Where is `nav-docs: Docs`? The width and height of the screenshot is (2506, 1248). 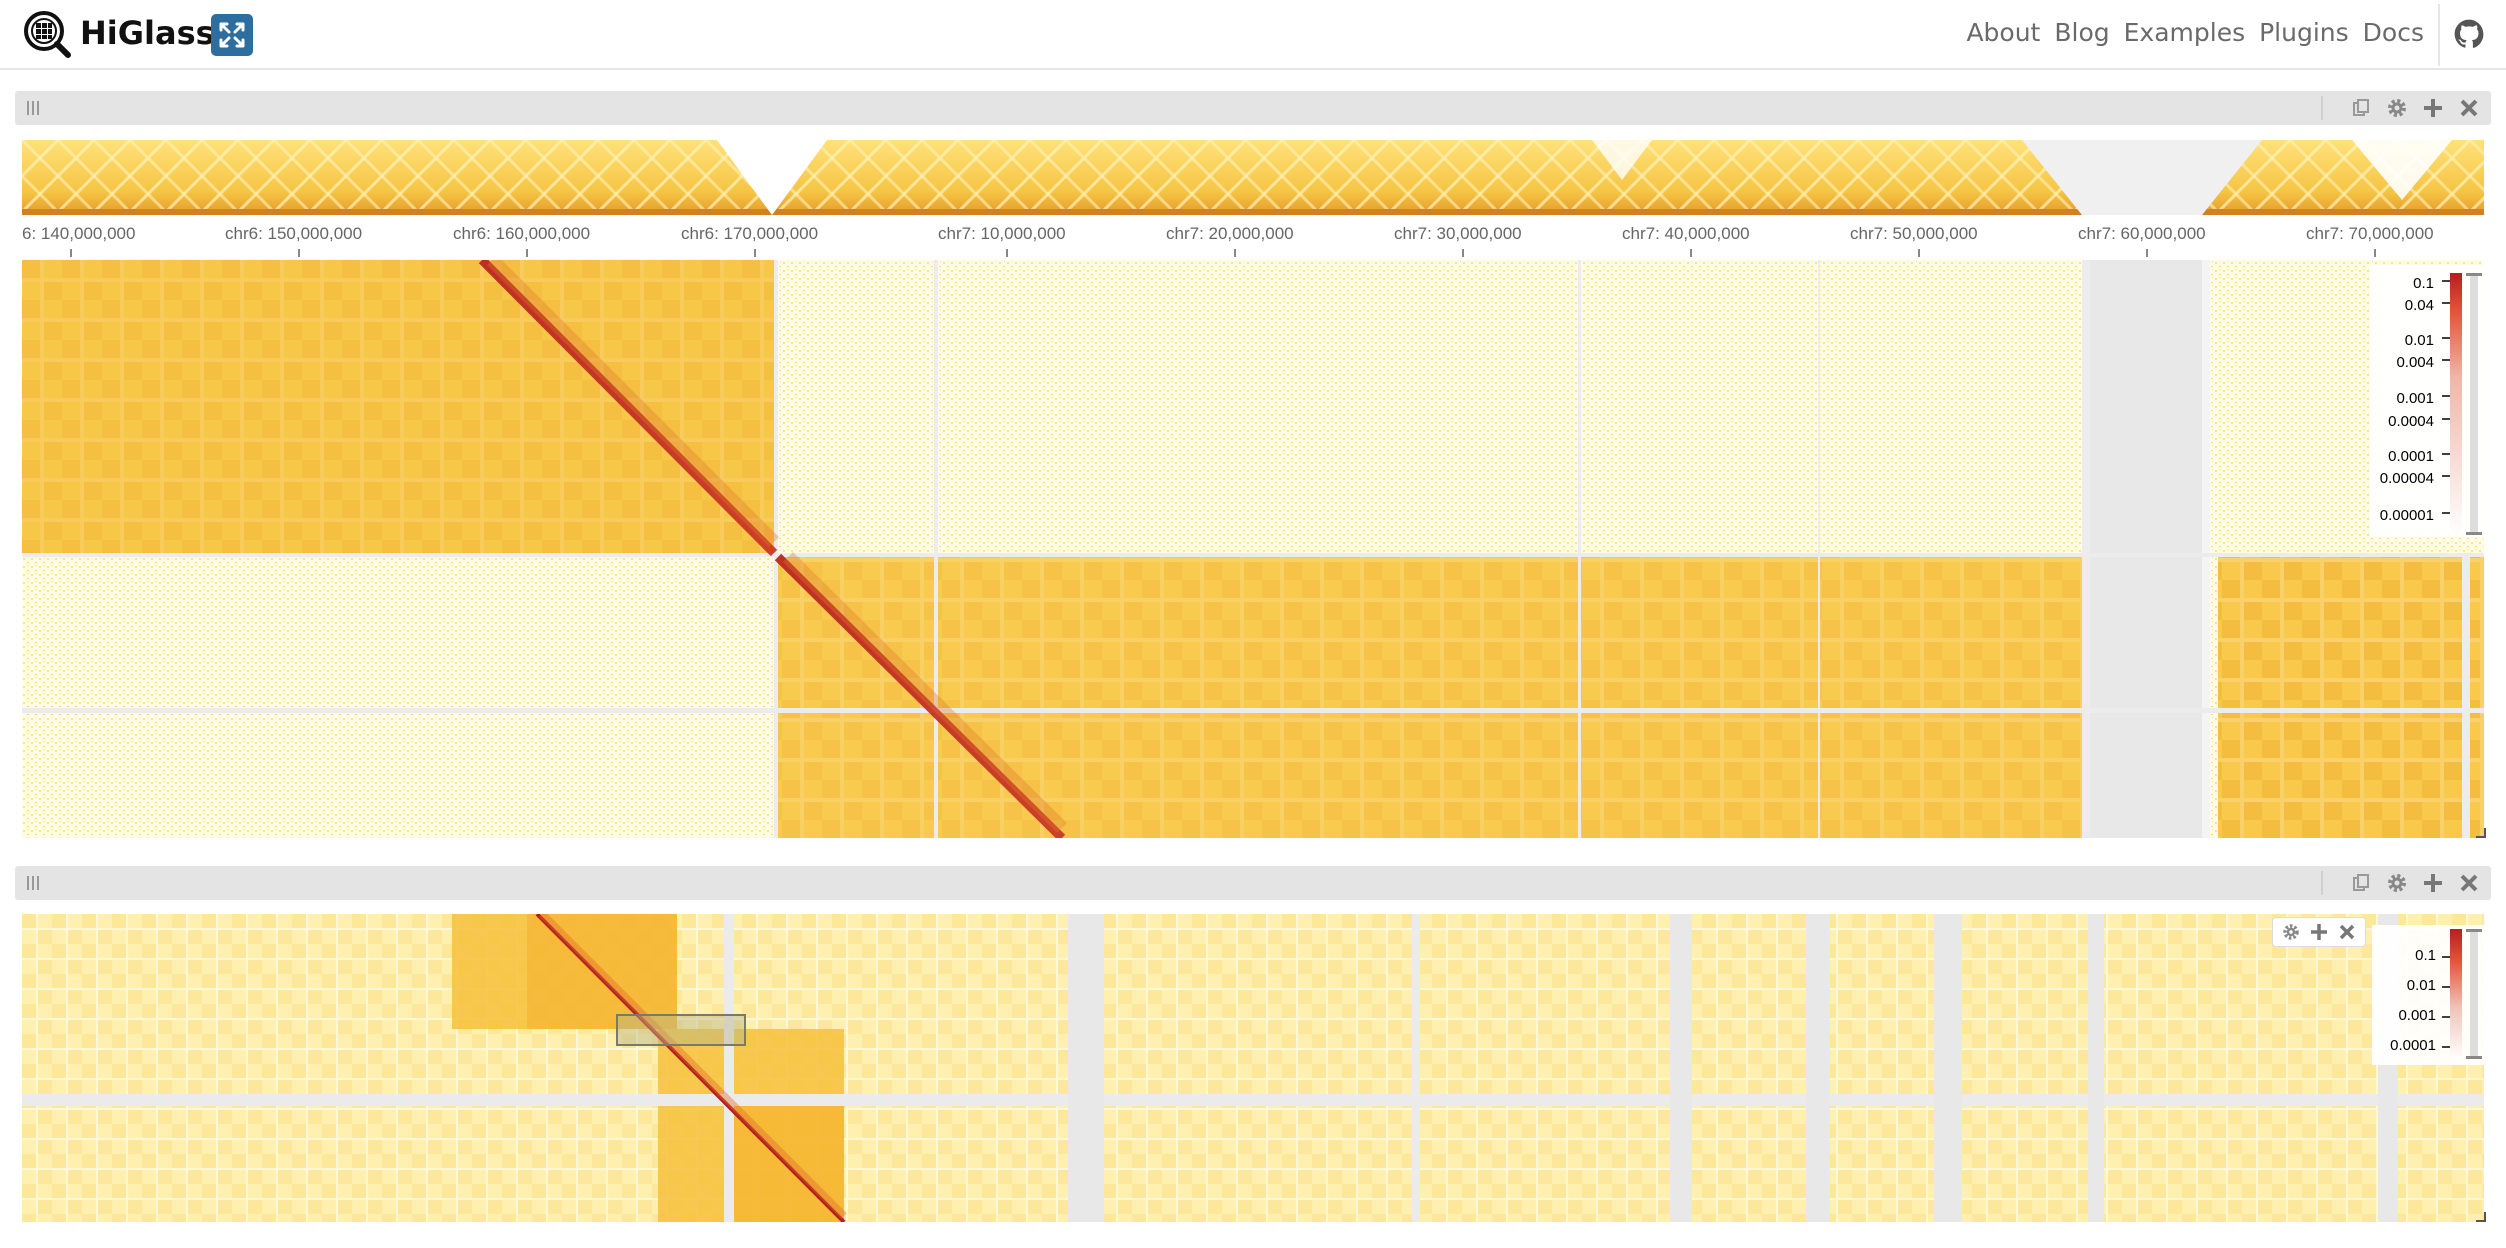 nav-docs: Docs is located at coordinates (2393, 32).